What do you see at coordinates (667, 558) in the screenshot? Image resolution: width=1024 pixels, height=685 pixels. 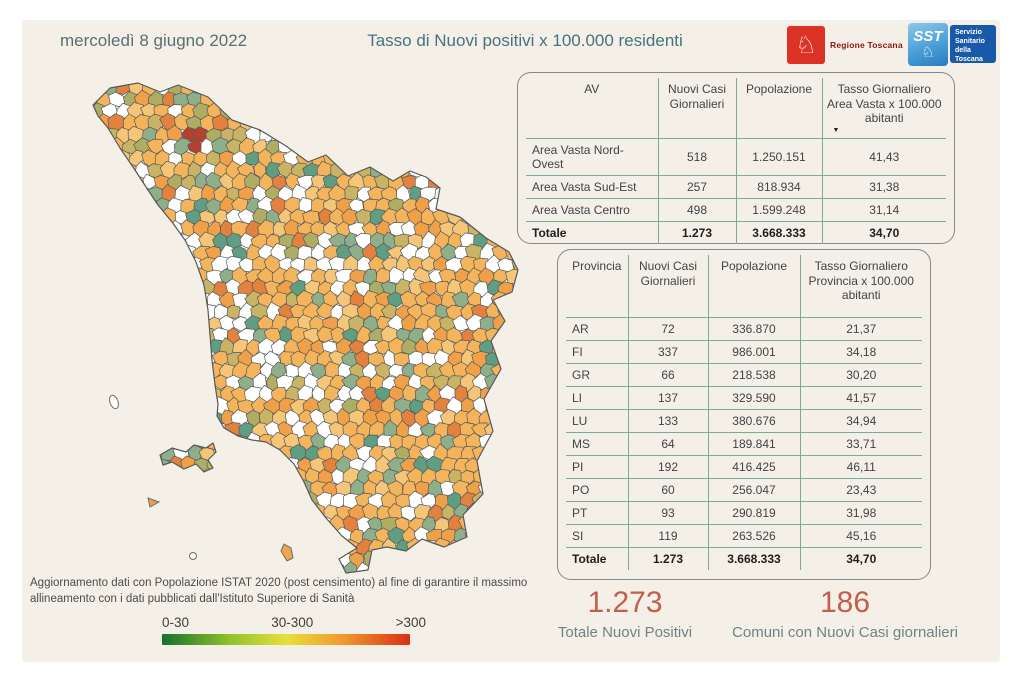 I see `table-cell: 1.273` at bounding box center [667, 558].